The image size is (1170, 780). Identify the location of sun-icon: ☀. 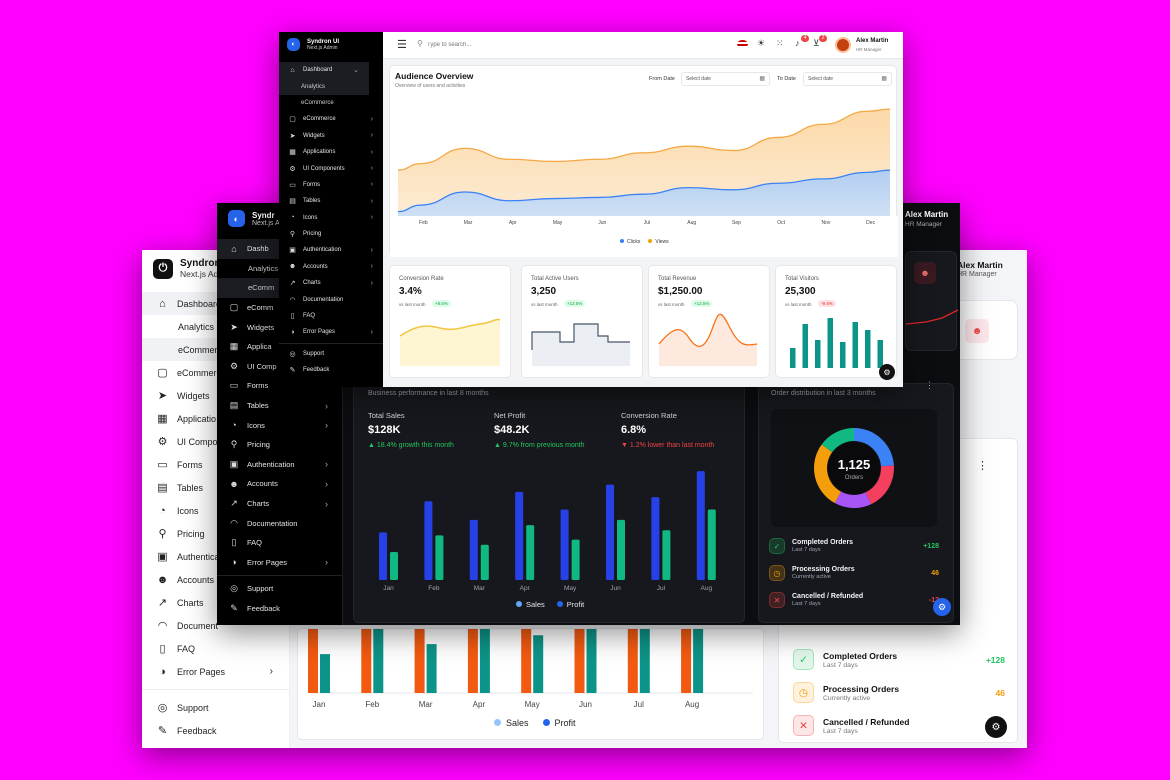
(761, 43).